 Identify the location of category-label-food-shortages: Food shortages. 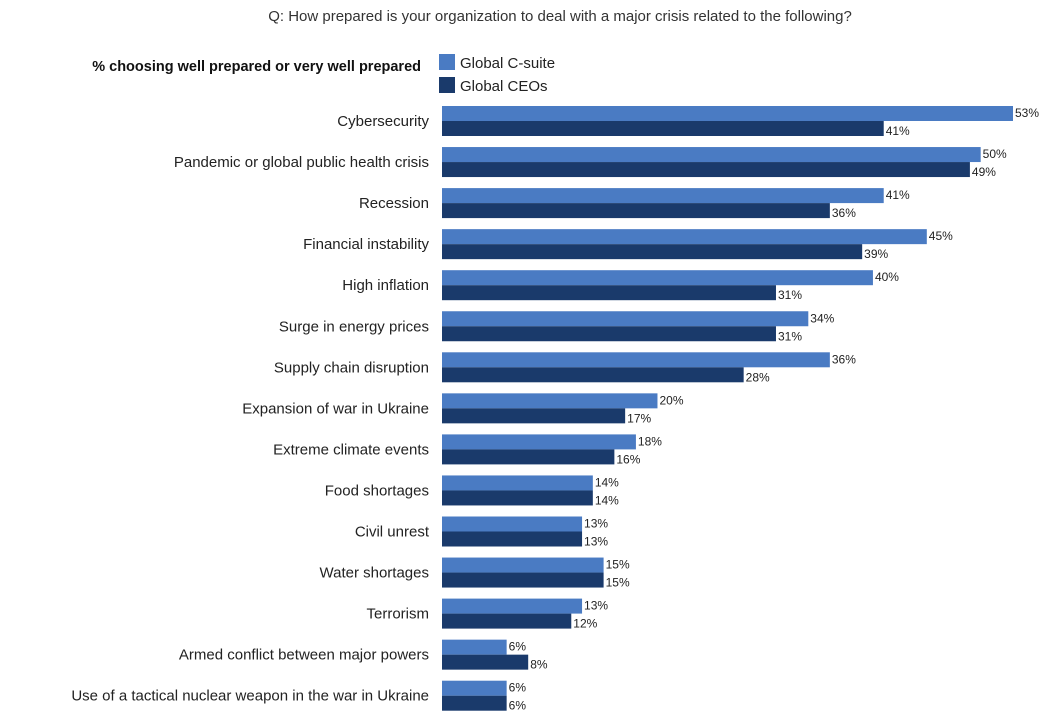
(377, 490).